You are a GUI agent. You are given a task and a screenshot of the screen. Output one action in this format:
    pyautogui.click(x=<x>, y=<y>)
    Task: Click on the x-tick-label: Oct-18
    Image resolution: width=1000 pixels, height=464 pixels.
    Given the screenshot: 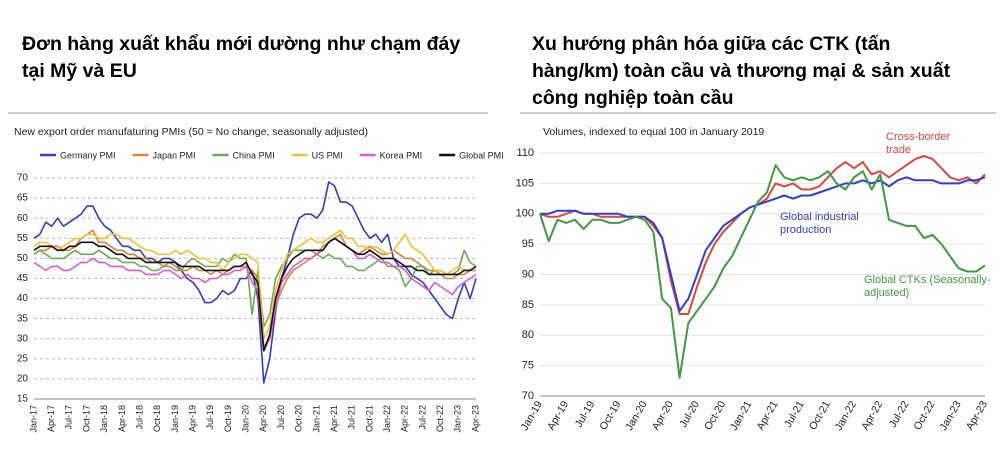 What is the action you would take?
    pyautogui.click(x=157, y=418)
    